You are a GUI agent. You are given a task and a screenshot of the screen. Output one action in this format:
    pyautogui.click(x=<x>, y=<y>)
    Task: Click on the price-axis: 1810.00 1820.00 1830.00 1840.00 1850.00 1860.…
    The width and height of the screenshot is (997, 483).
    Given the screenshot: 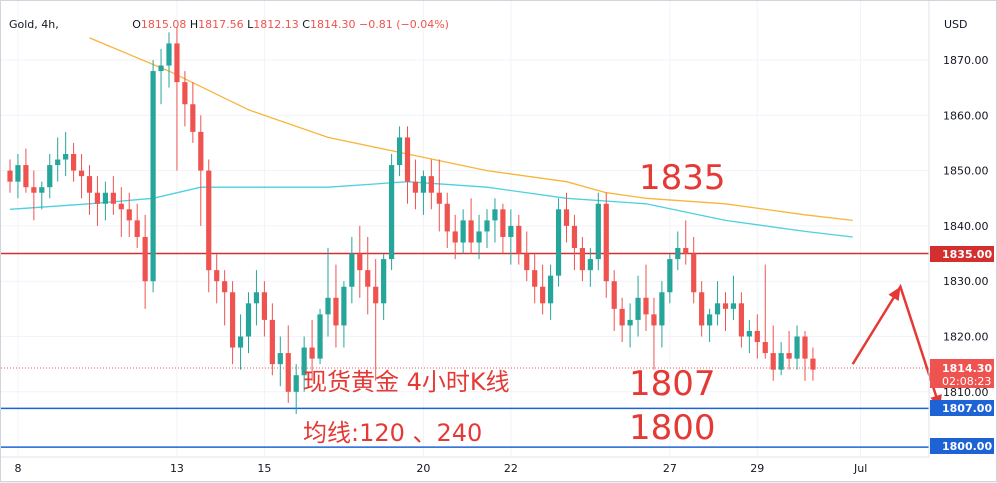 What is the action you would take?
    pyautogui.click(x=966, y=226)
    